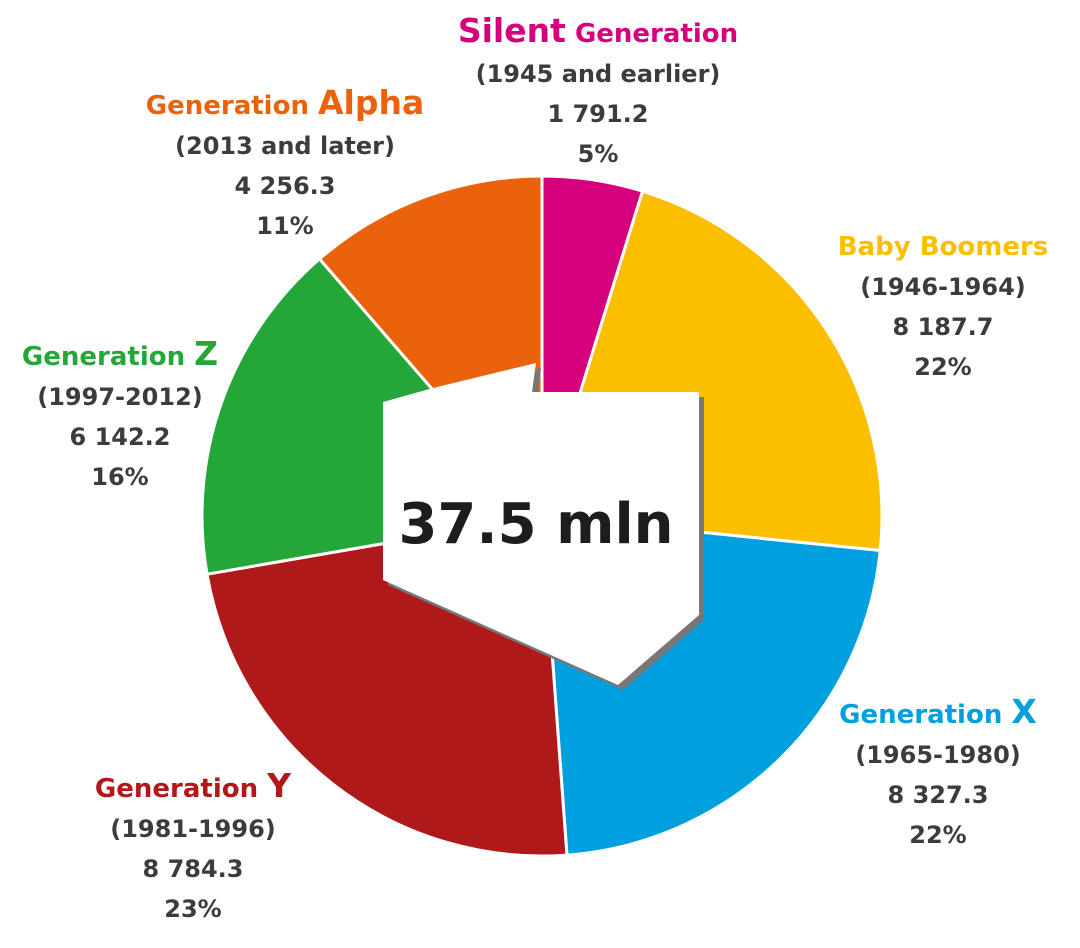  What do you see at coordinates (285, 146) in the screenshot?
I see `slice-period: (2013 and later)` at bounding box center [285, 146].